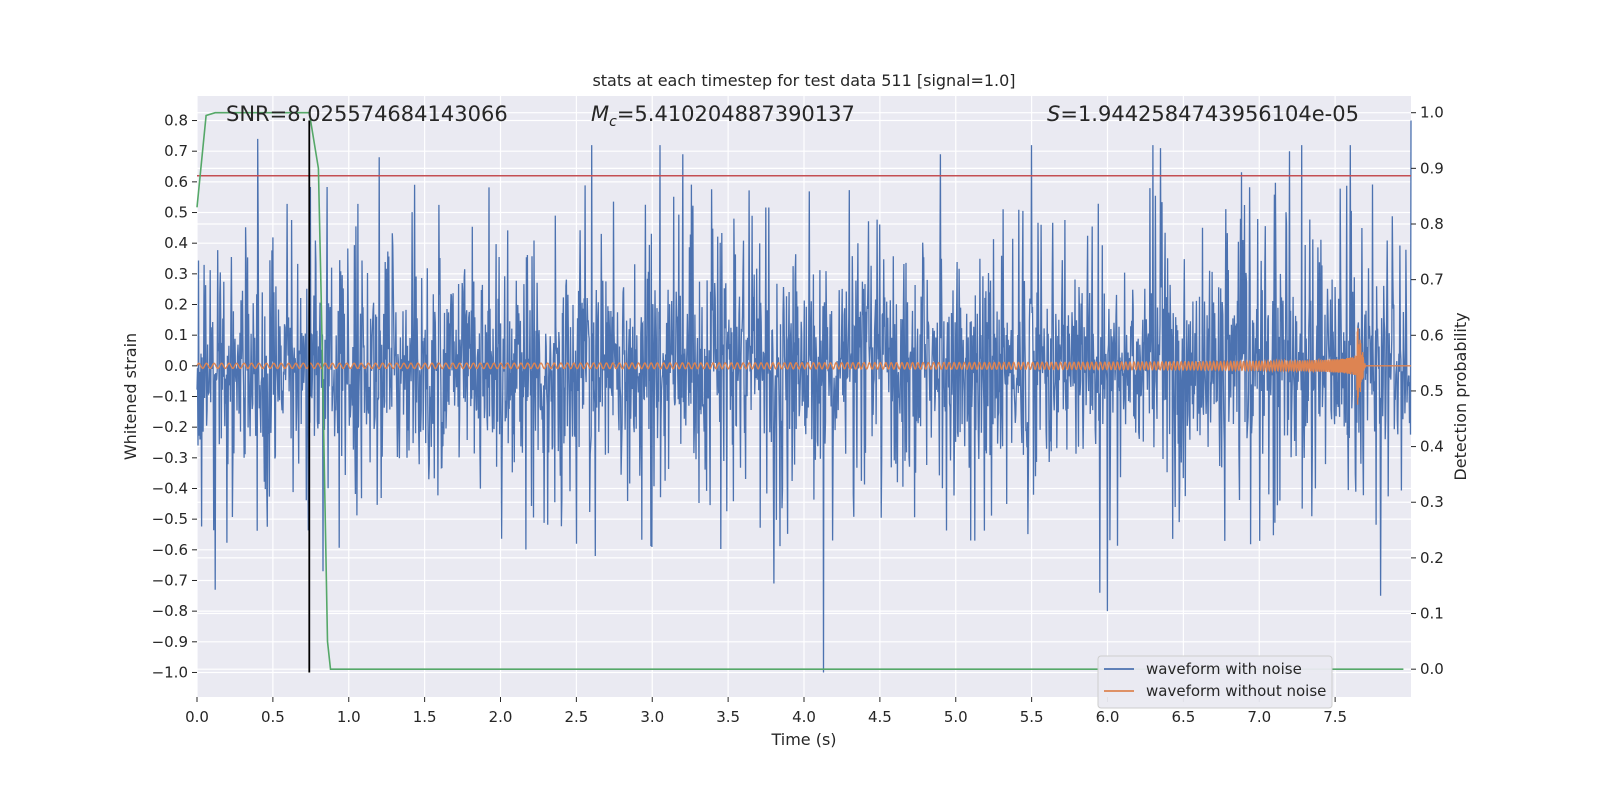 This screenshot has height=804, width=1600. What do you see at coordinates (176, 151) in the screenshot?
I see `y-tick-label: 0.7` at bounding box center [176, 151].